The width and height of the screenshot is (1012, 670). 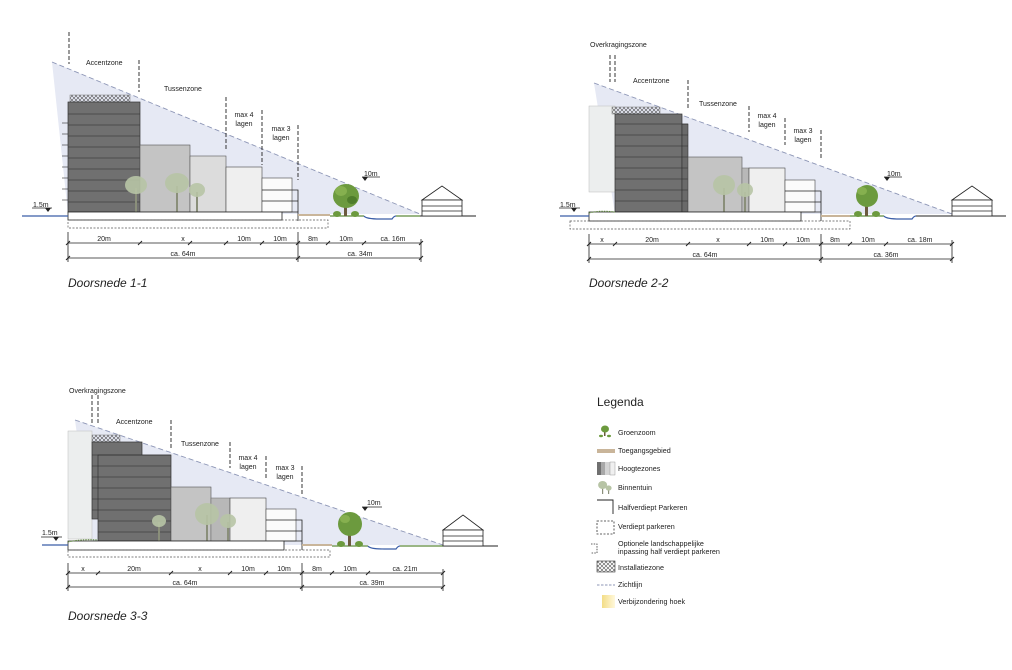 What do you see at coordinates (605, 487) in the screenshot?
I see `courtyard-tree-icon` at bounding box center [605, 487].